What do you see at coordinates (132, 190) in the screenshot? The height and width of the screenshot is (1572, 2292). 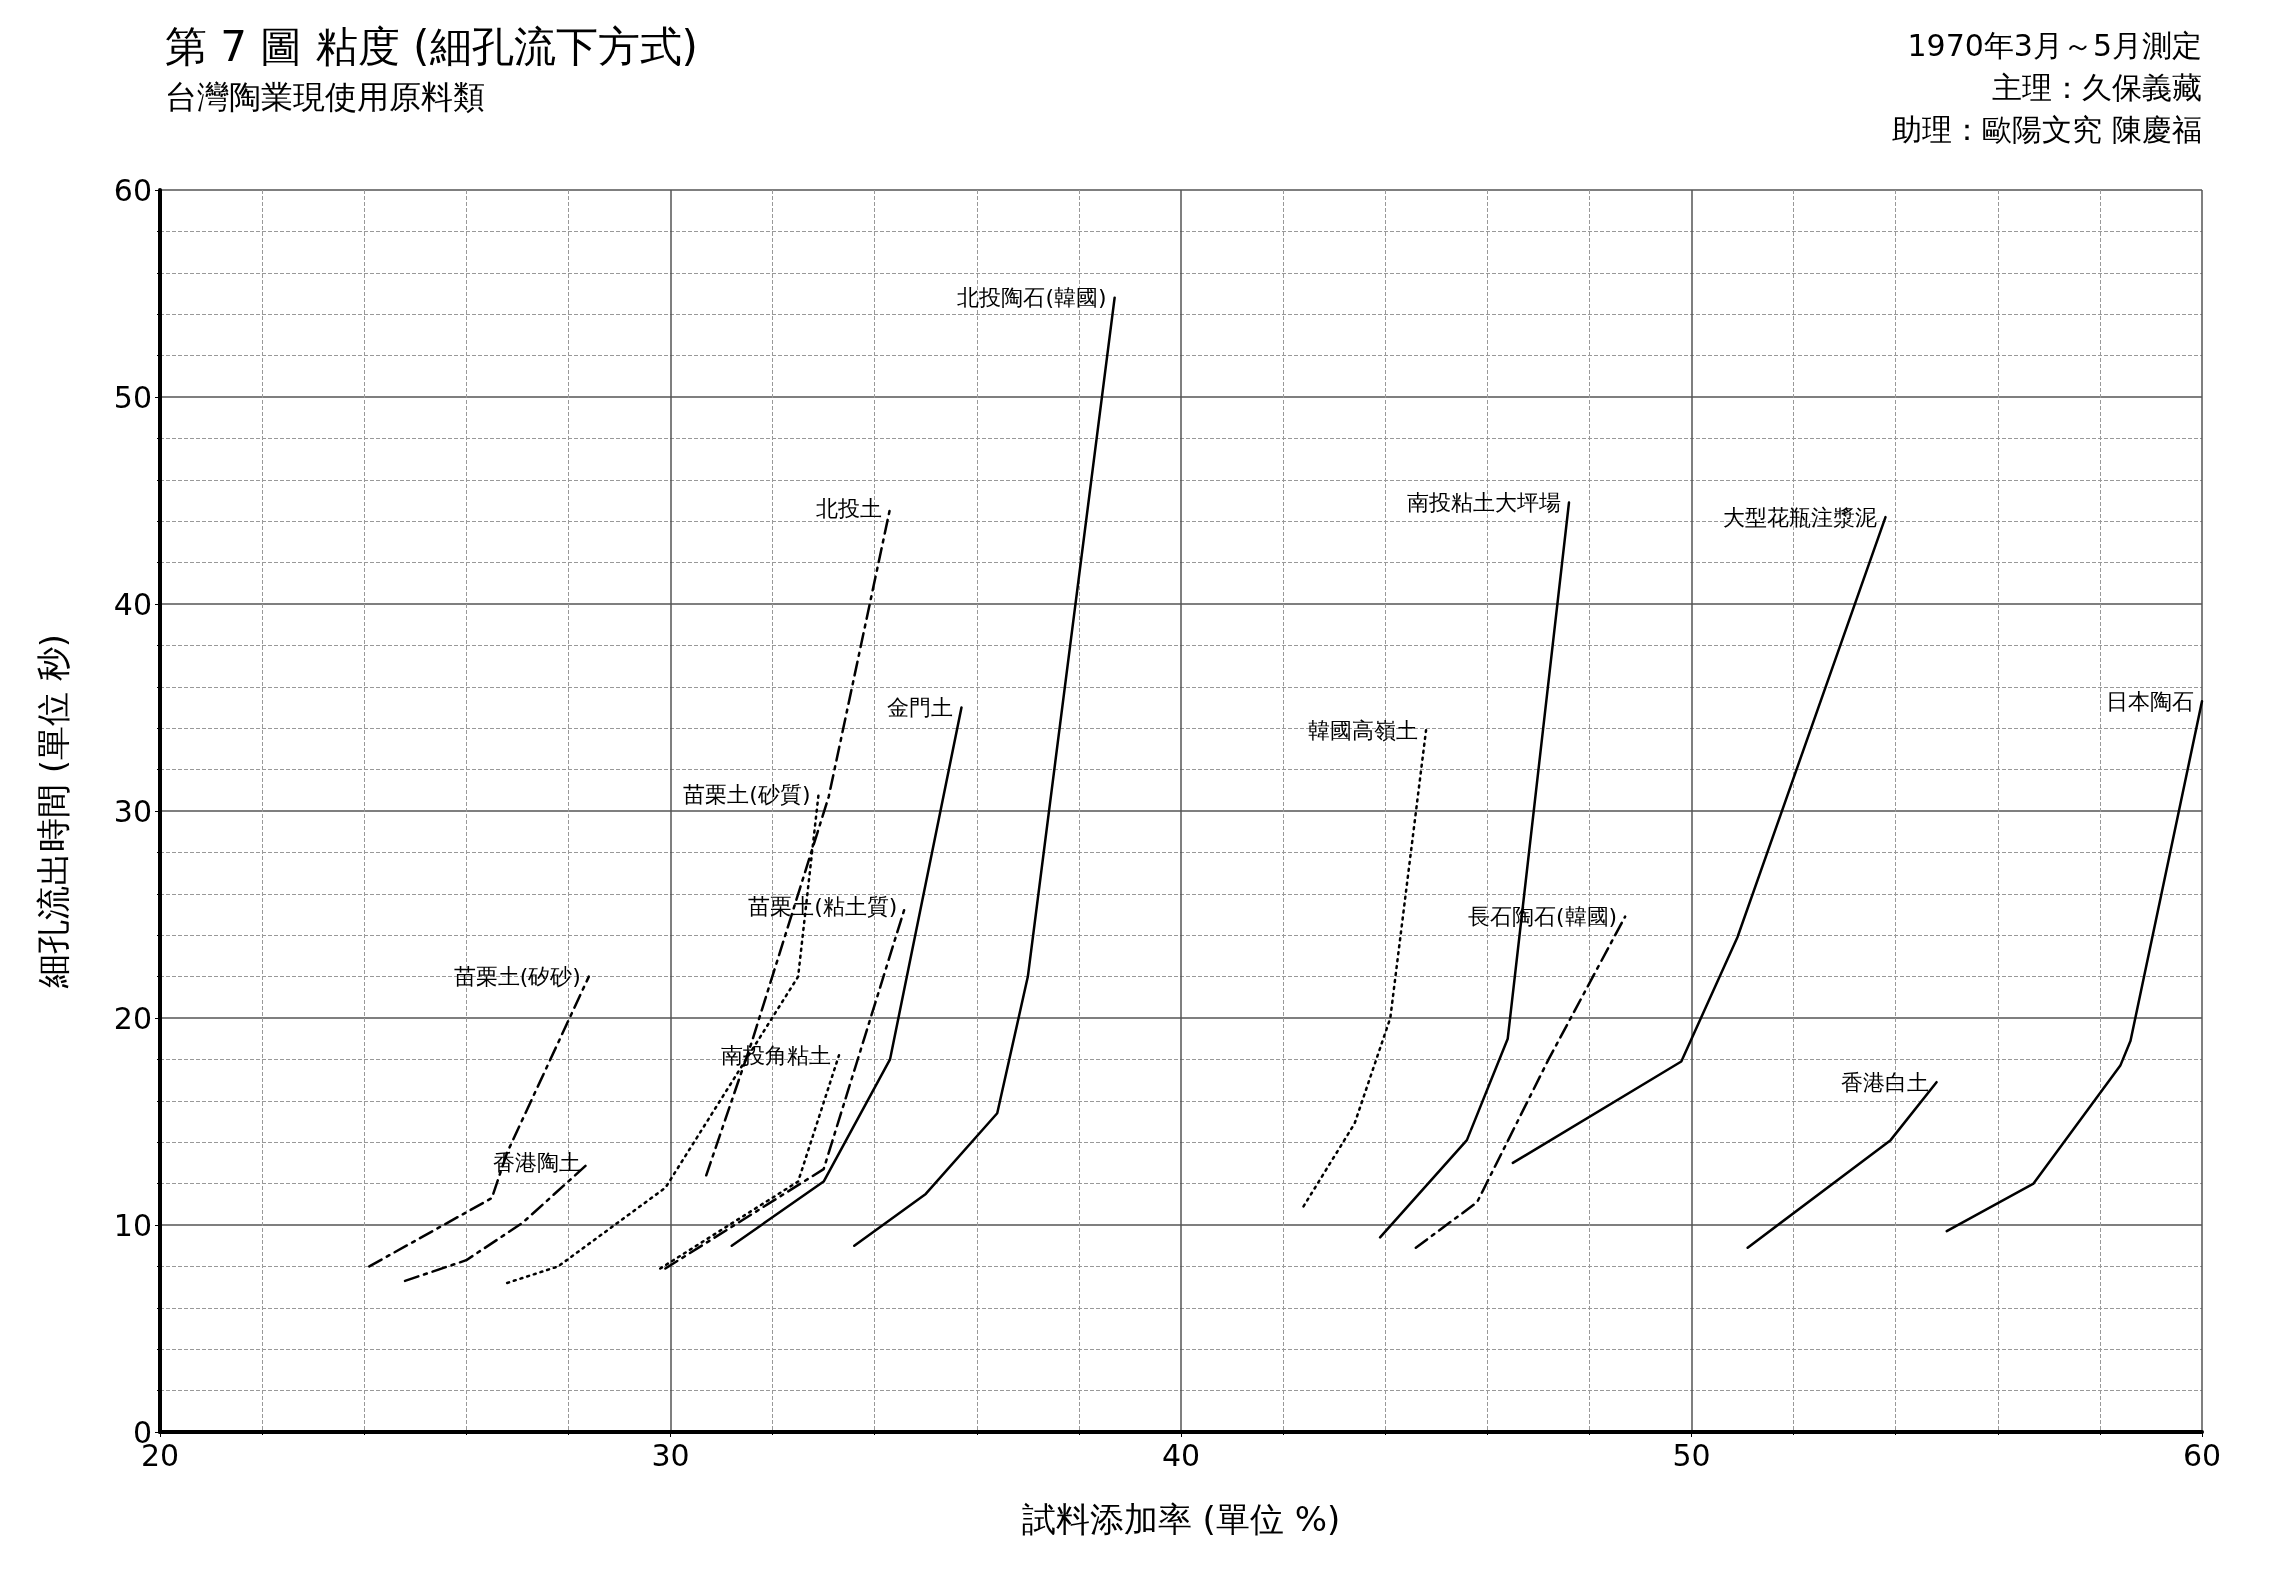 I see `y-tick-label: 60` at bounding box center [132, 190].